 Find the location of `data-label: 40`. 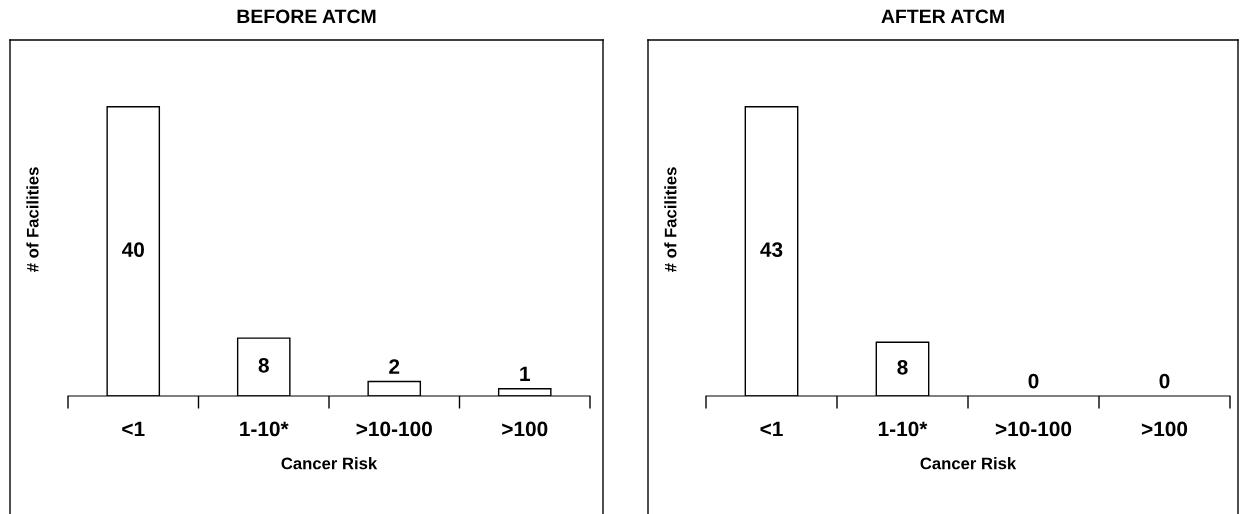

data-label: 40 is located at coordinates (132, 249).